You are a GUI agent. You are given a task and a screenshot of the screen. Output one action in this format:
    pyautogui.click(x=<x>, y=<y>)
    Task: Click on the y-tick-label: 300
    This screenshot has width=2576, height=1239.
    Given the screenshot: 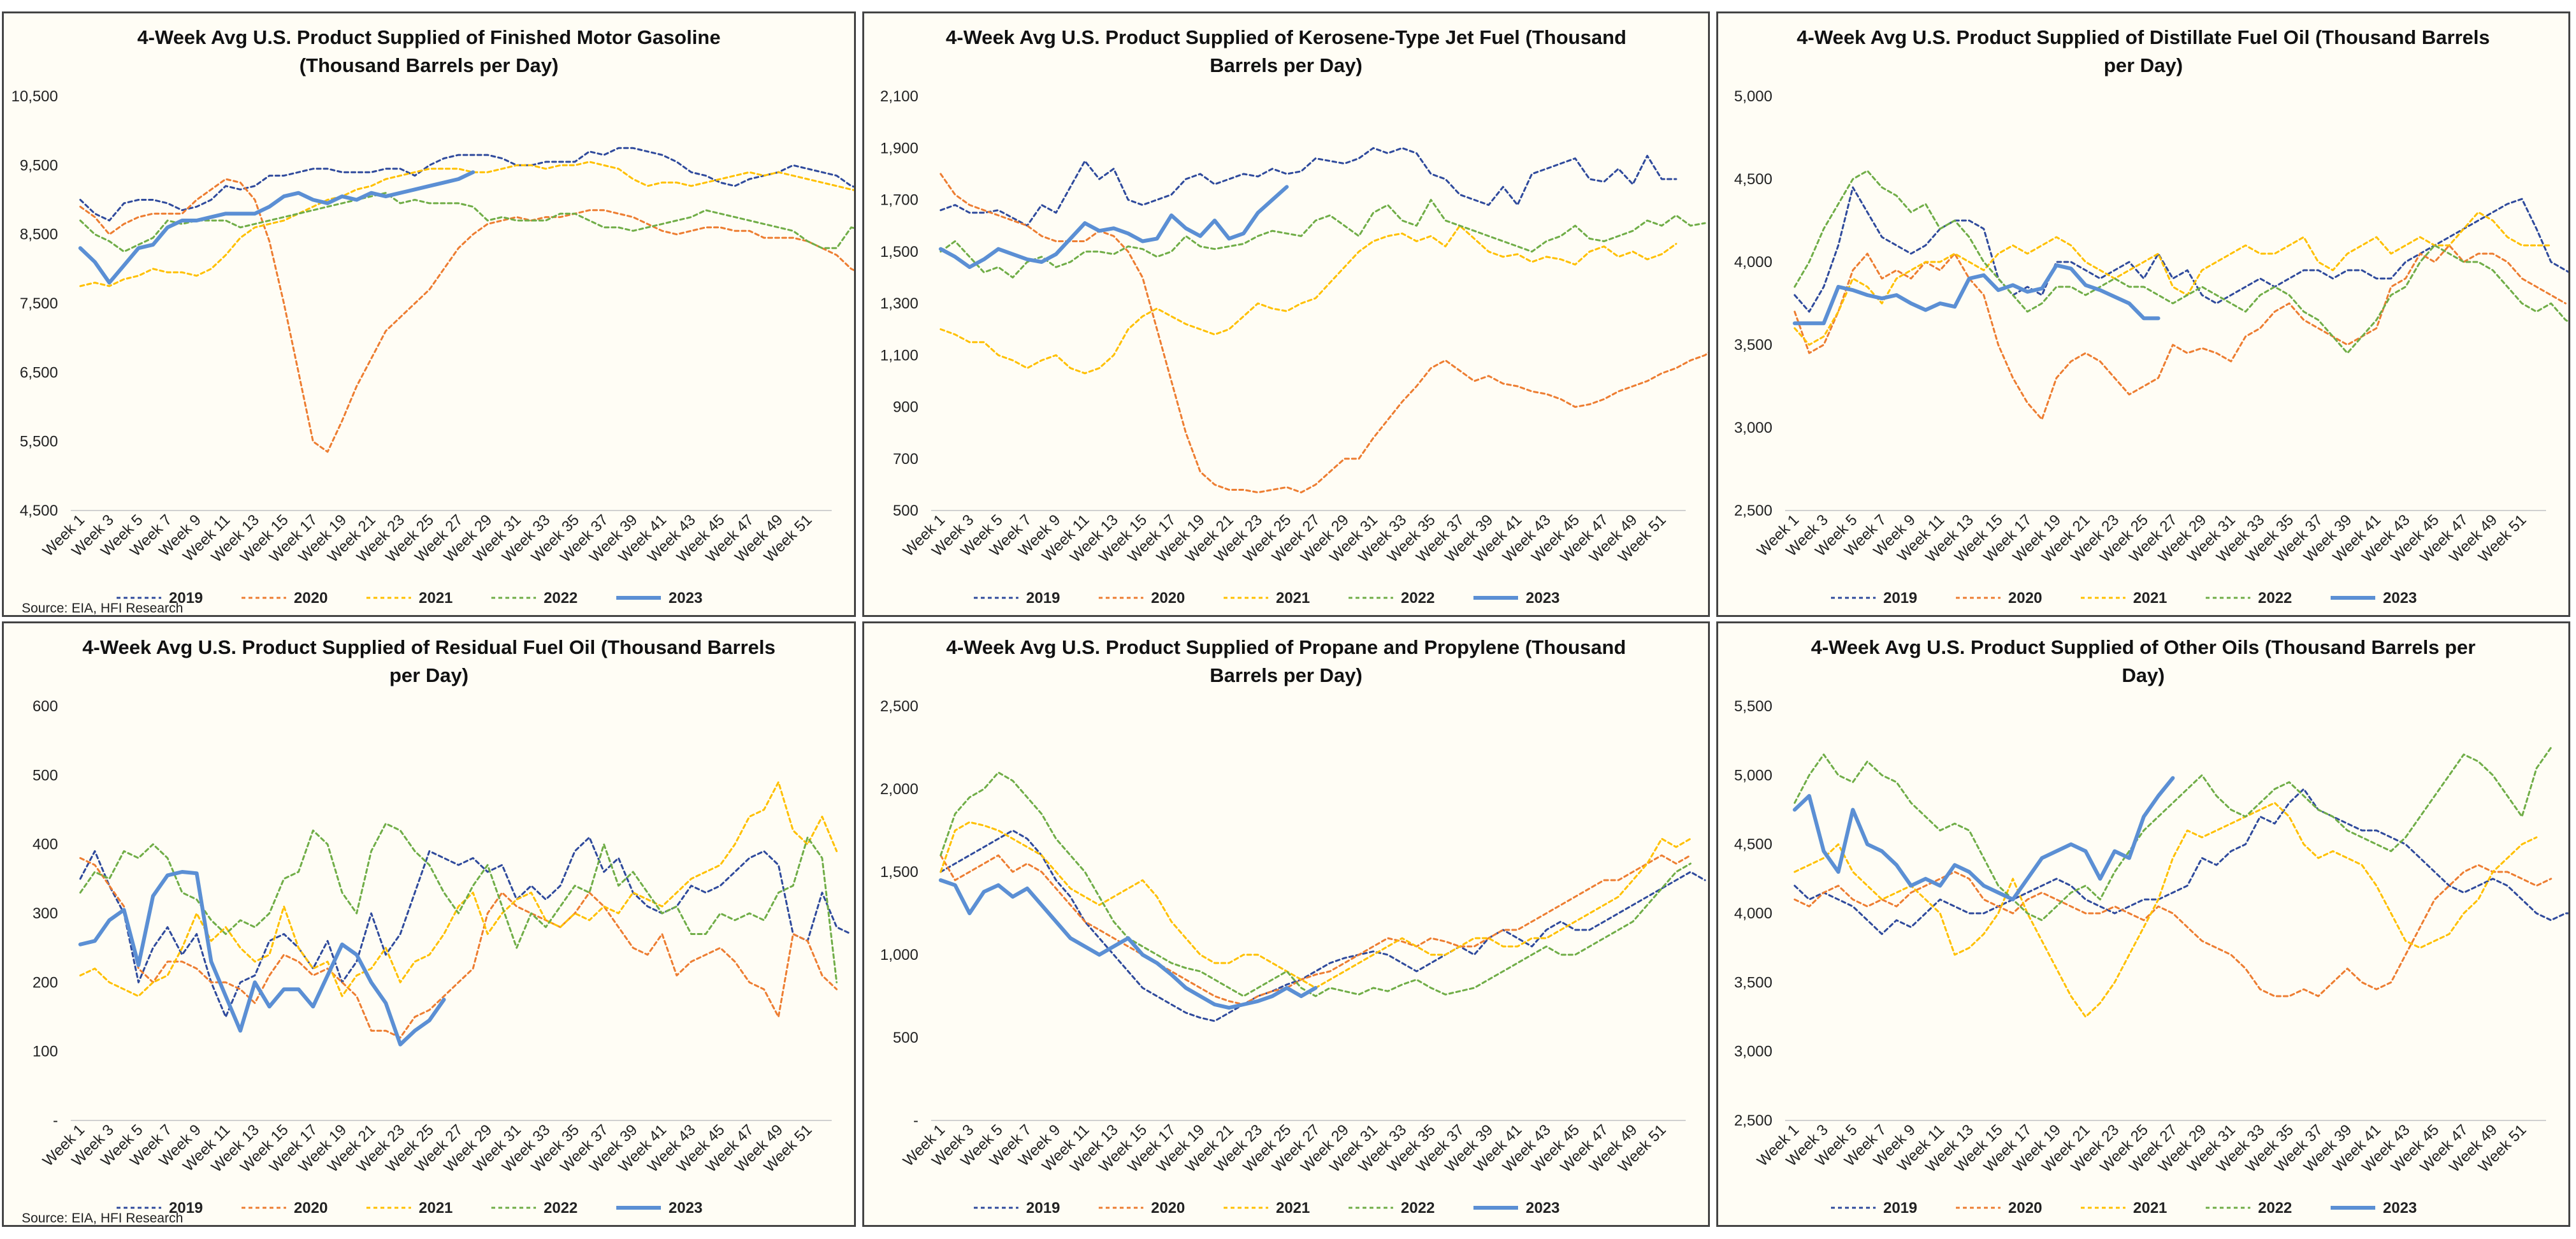 What is the action you would take?
    pyautogui.click(x=45, y=913)
    